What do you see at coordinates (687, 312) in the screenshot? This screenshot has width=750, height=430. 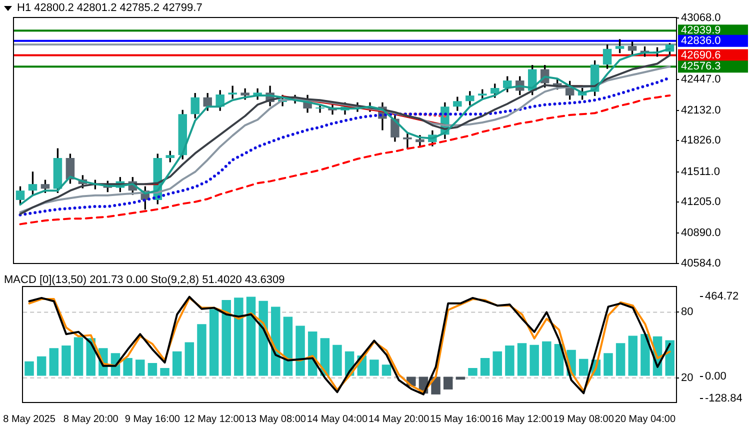 I see `y2-tick-label: 80` at bounding box center [687, 312].